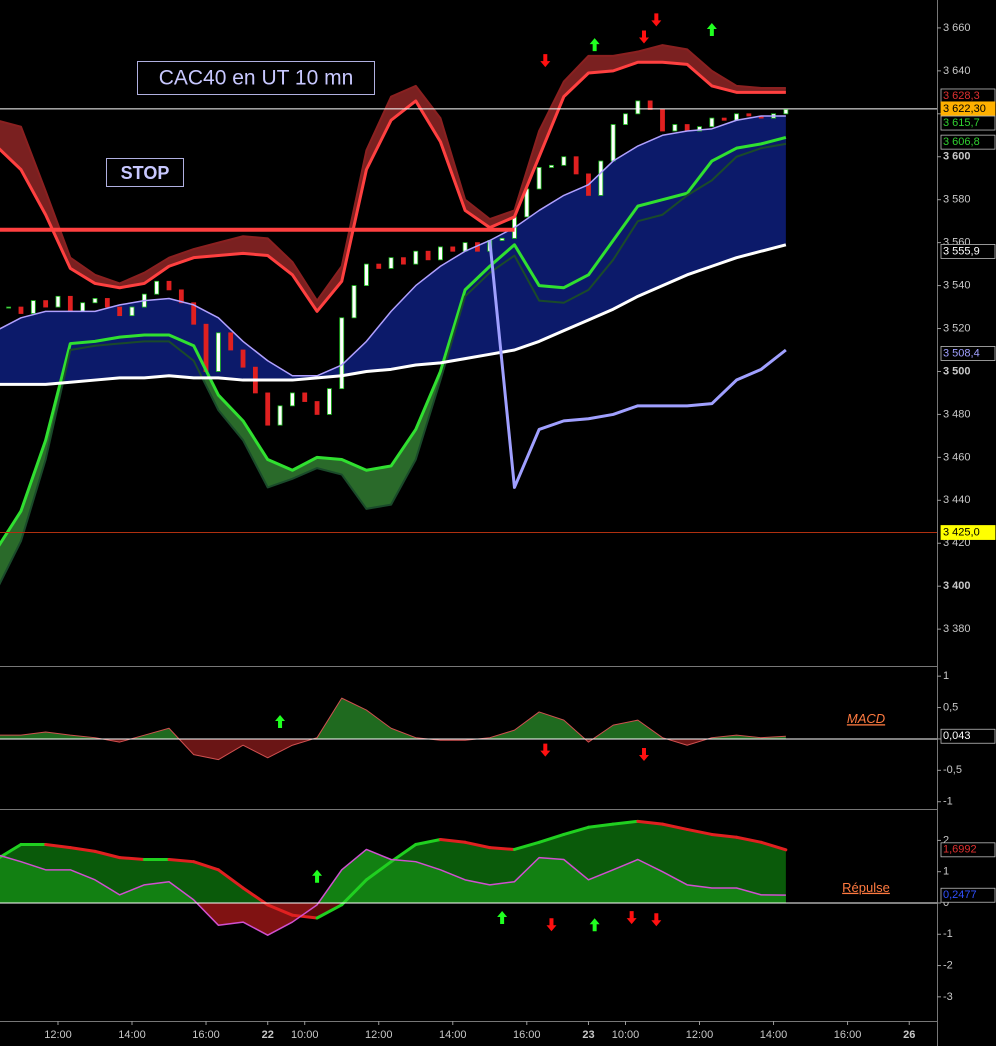 This screenshot has width=996, height=1046. What do you see at coordinates (957, 28) in the screenshot?
I see `y-tick-label: 3 660` at bounding box center [957, 28].